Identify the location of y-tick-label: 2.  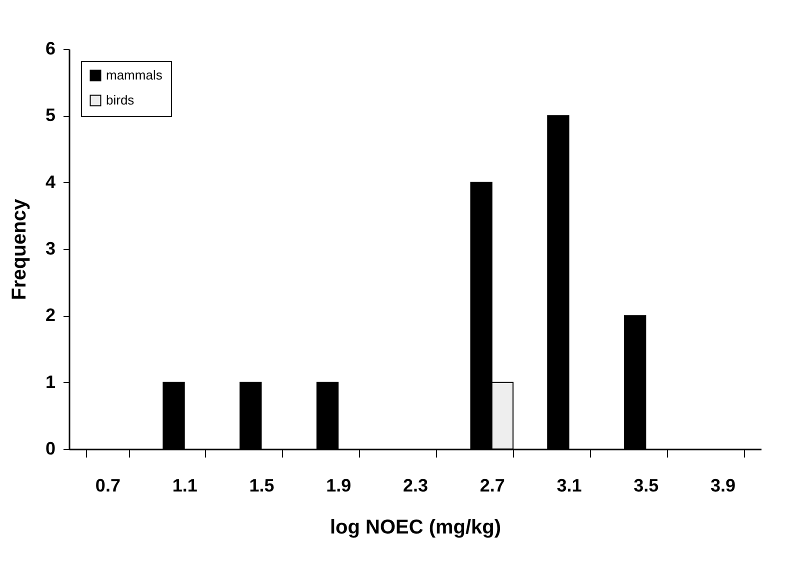
(50, 315).